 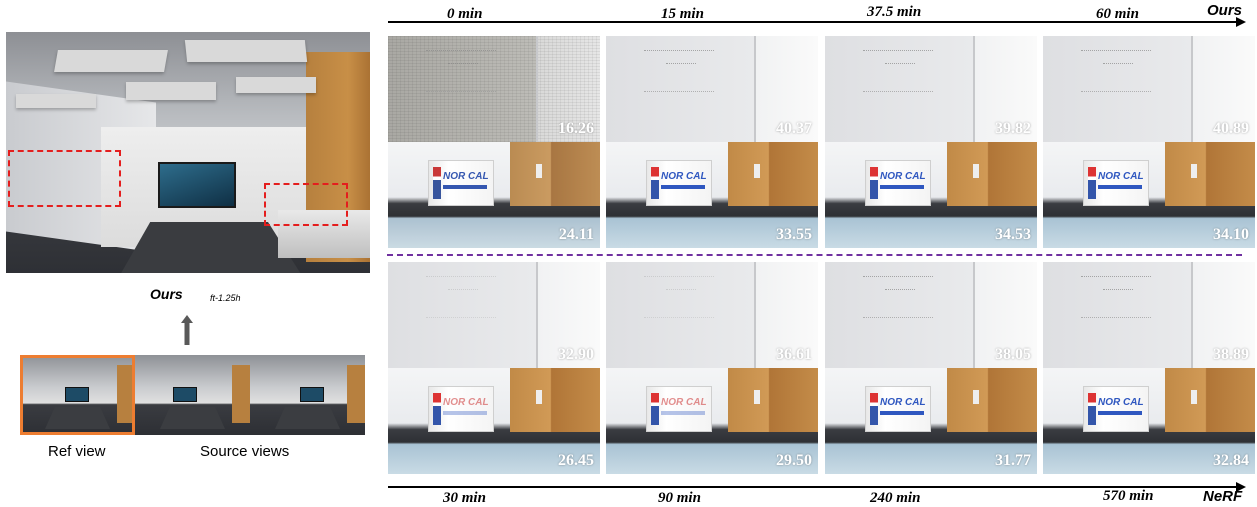 I want to click on psnr-score: 39.82, so click(x=1013, y=128).